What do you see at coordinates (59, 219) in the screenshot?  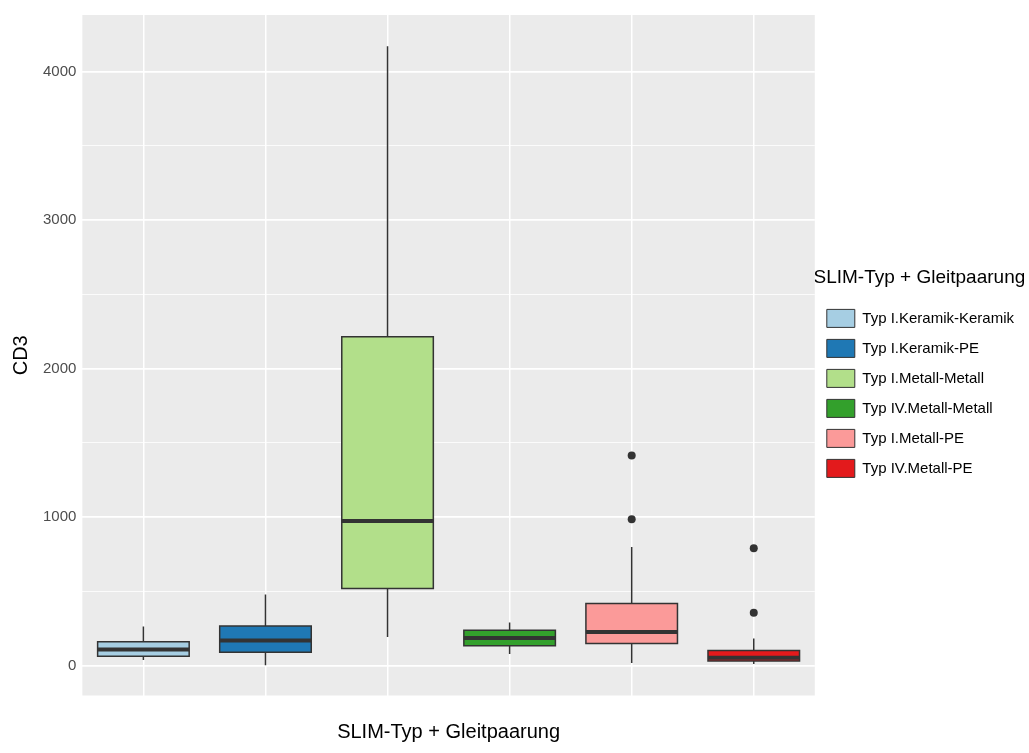 I see `y-tick-label: 3000` at bounding box center [59, 219].